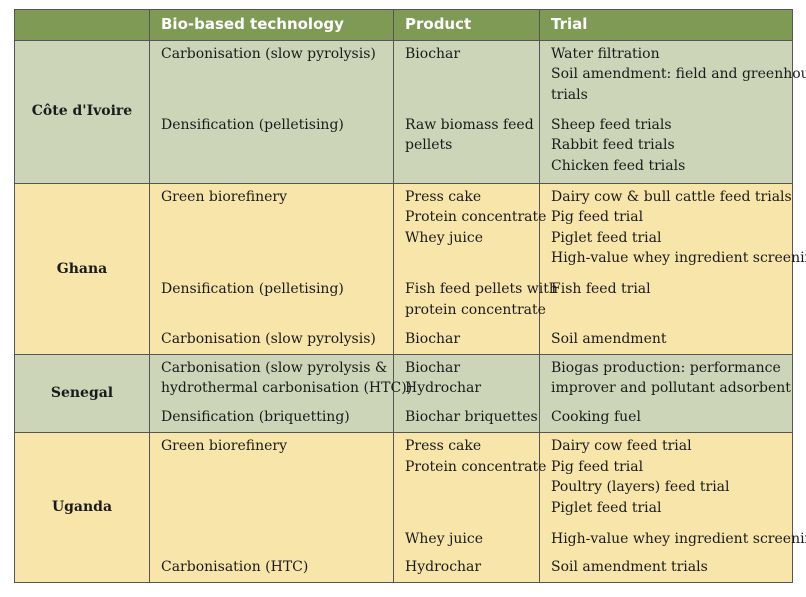 This screenshot has height=597, width=806. Describe the element at coordinates (609, 338) in the screenshot. I see `trial-line: Soil amendment` at that location.